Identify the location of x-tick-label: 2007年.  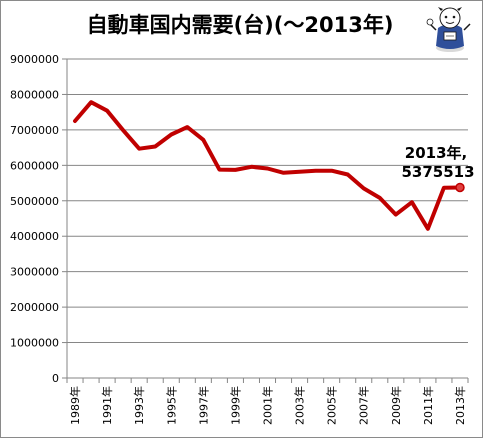
(364, 405).